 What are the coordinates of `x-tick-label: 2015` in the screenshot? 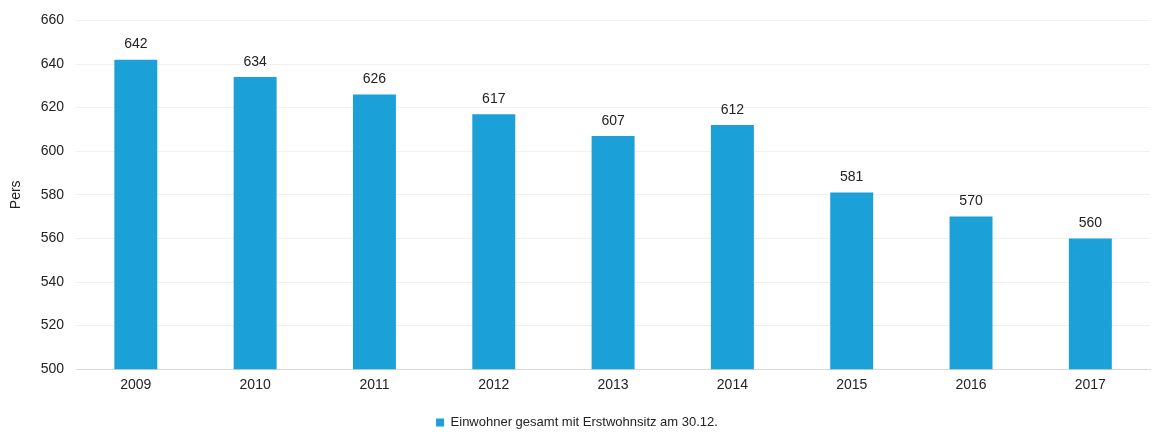 It's located at (852, 384).